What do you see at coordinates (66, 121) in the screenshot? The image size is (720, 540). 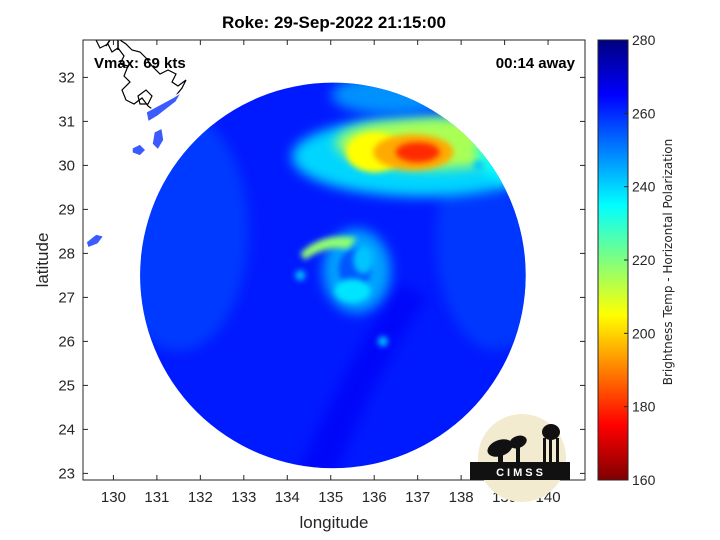 I see `y-tick-label: 31` at bounding box center [66, 121].